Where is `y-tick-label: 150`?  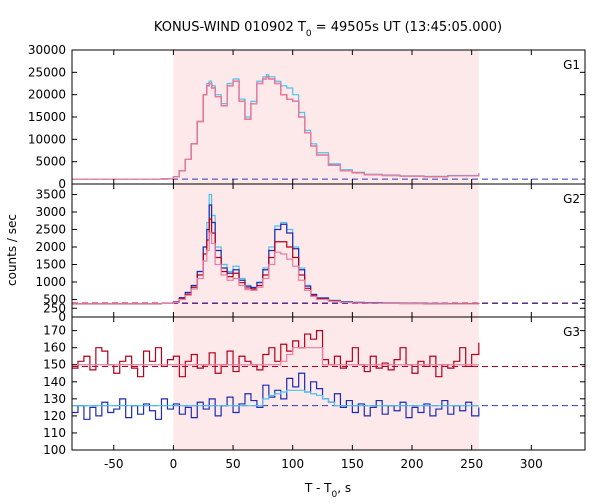 y-tick-label: 150 is located at coordinates (54, 365).